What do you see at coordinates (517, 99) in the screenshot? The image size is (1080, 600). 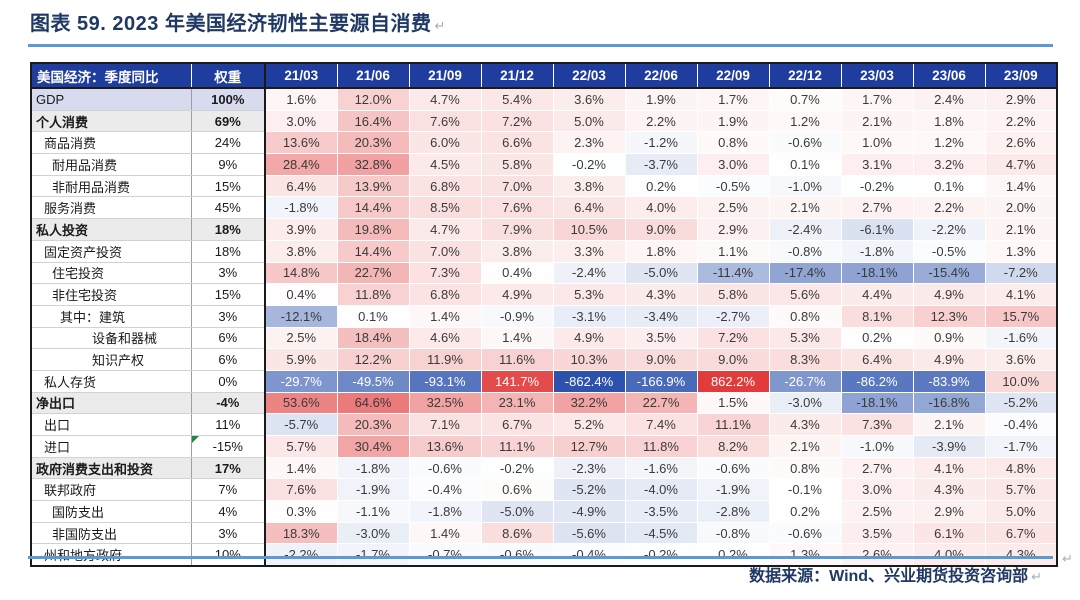 I see `value-cell: 5.4%` at bounding box center [517, 99].